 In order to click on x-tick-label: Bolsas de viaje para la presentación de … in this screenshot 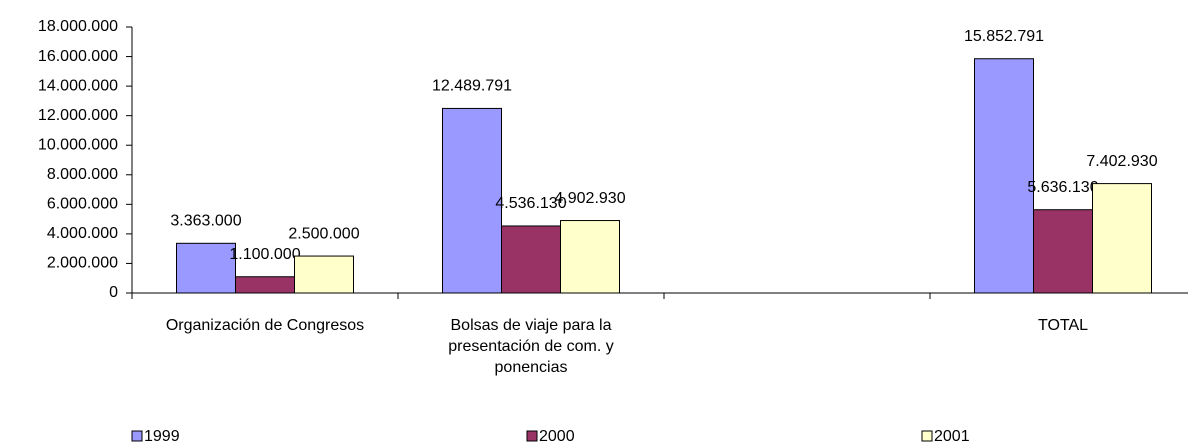, I will do `click(531, 346)`.